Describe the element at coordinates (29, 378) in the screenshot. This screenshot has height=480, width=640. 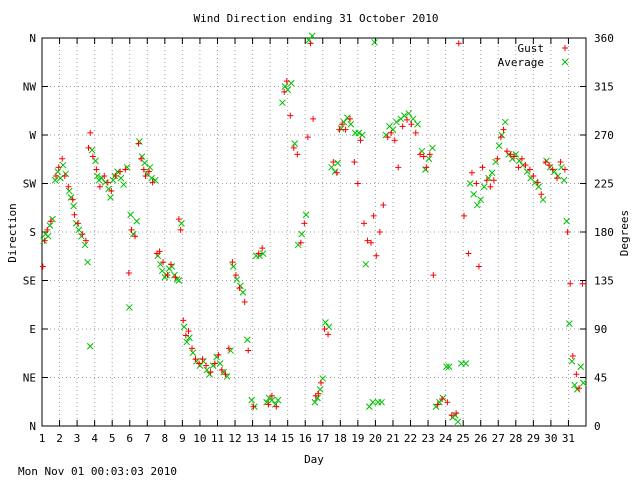
I see `y-tick-label-left: NE` at that location.